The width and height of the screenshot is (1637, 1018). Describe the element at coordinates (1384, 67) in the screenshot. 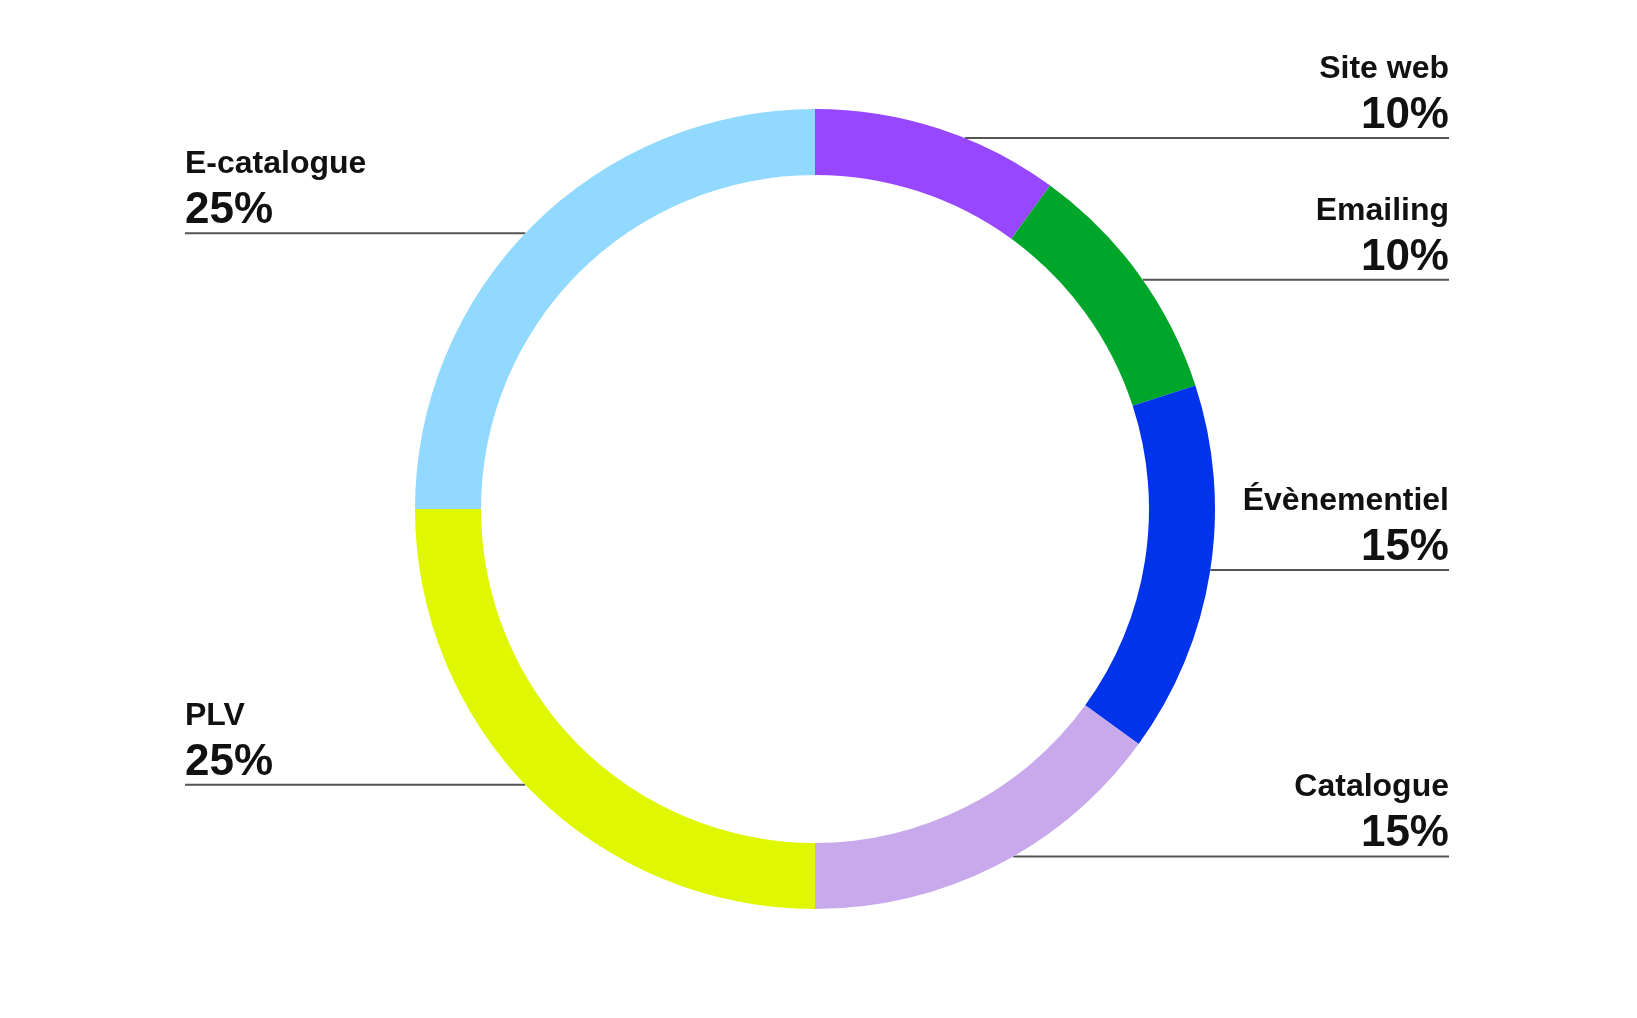

I see `slice-label: Site web` at that location.